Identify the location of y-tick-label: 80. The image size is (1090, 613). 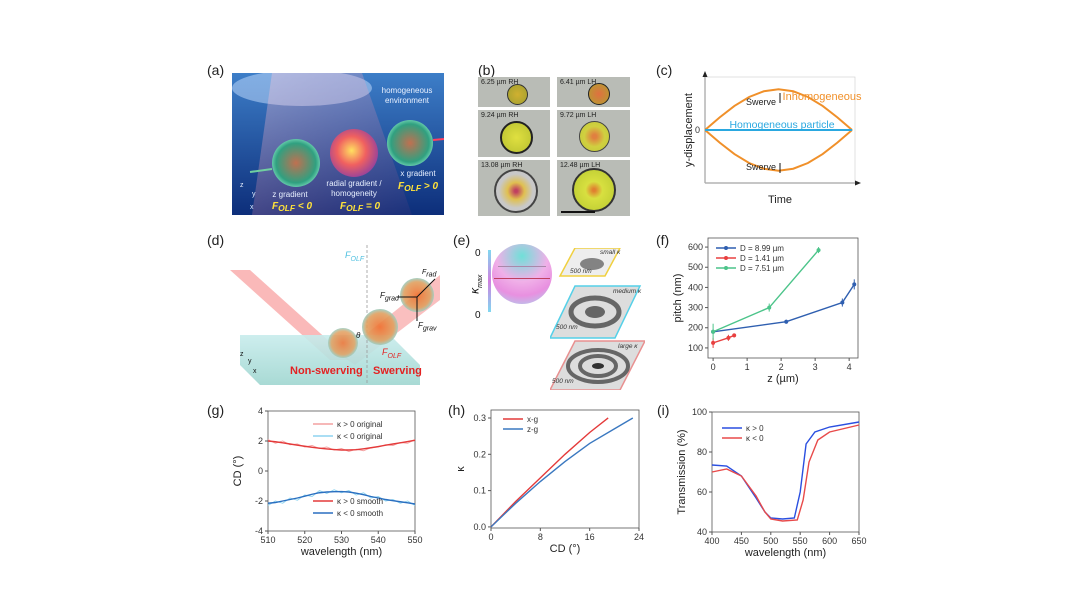
(702, 452).